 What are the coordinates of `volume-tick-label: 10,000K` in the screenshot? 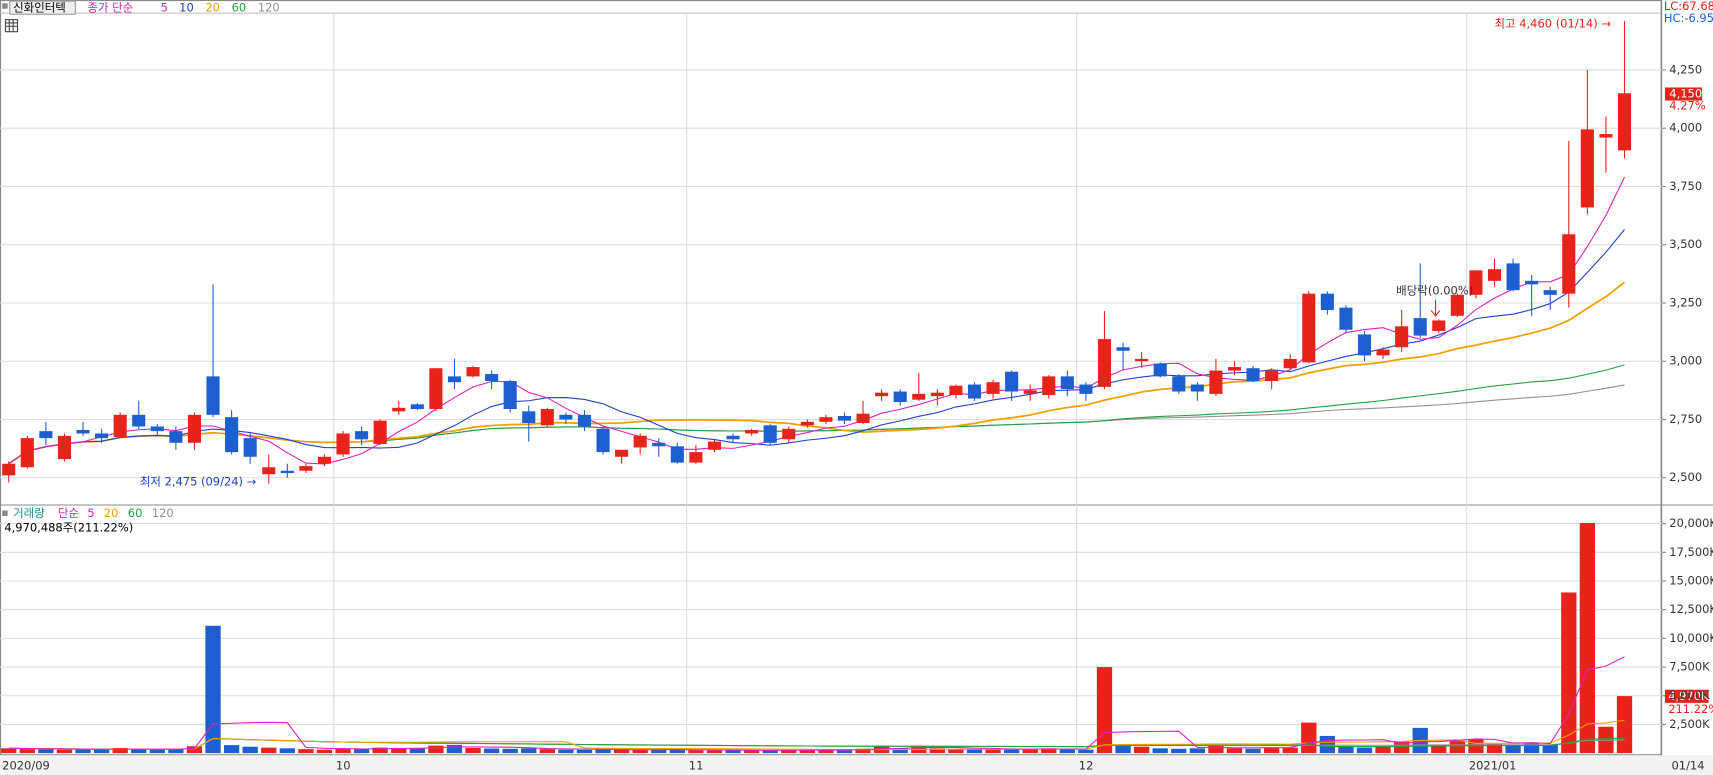 It's located at (1691, 638).